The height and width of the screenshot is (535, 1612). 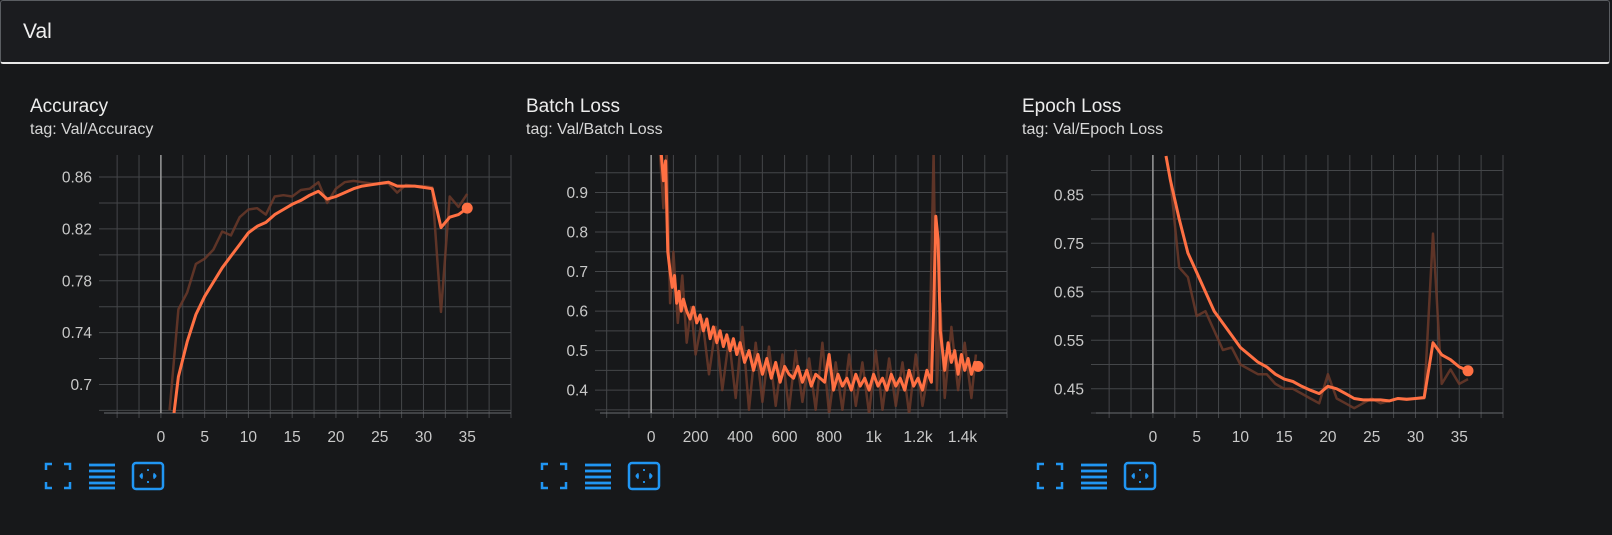 I want to click on chart-title: Epoch Loss, so click(x=1072, y=106).